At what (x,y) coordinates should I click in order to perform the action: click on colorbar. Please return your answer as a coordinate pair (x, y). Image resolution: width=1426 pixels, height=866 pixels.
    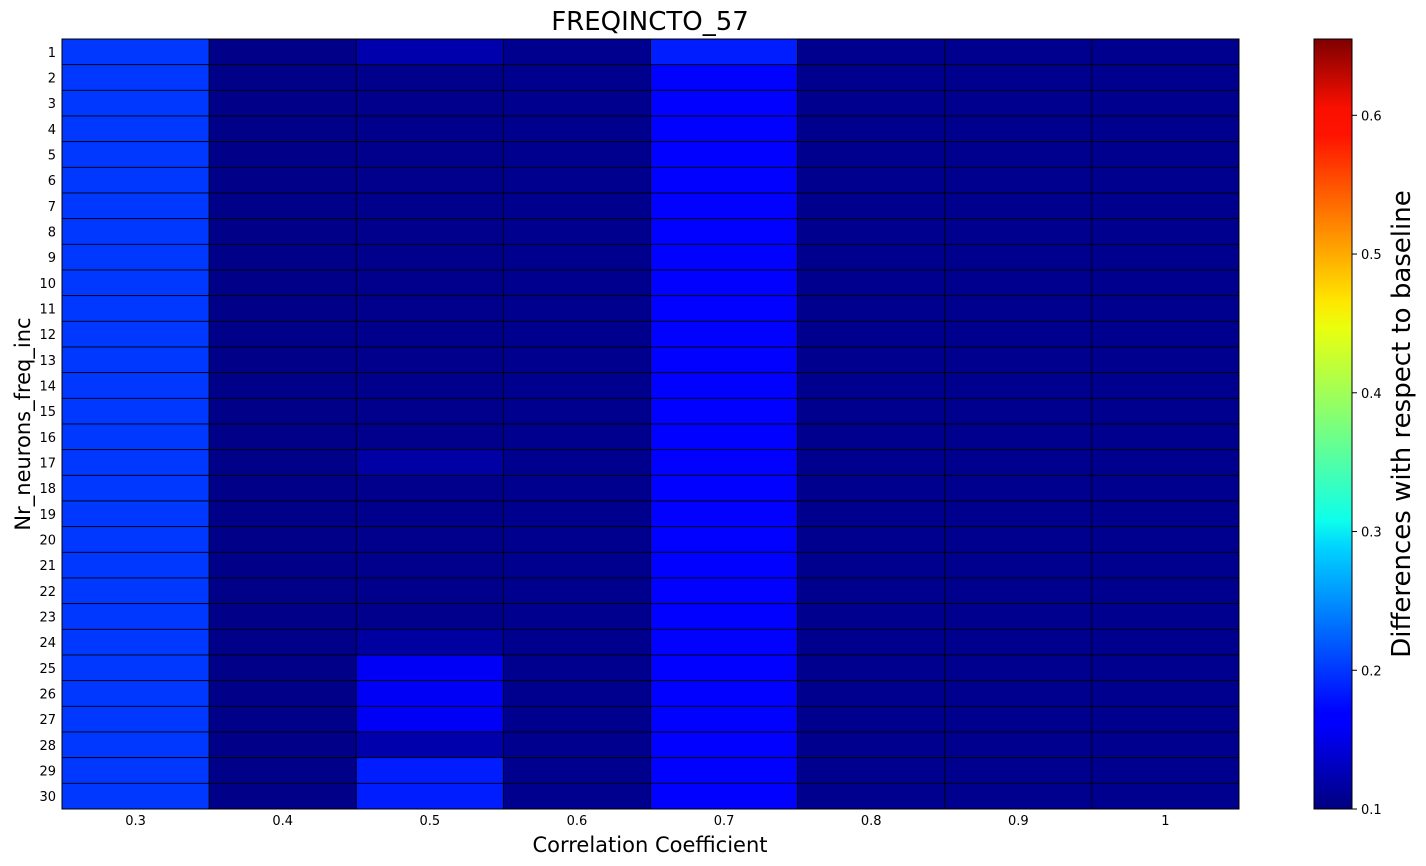
    Looking at the image, I should click on (1333, 424).